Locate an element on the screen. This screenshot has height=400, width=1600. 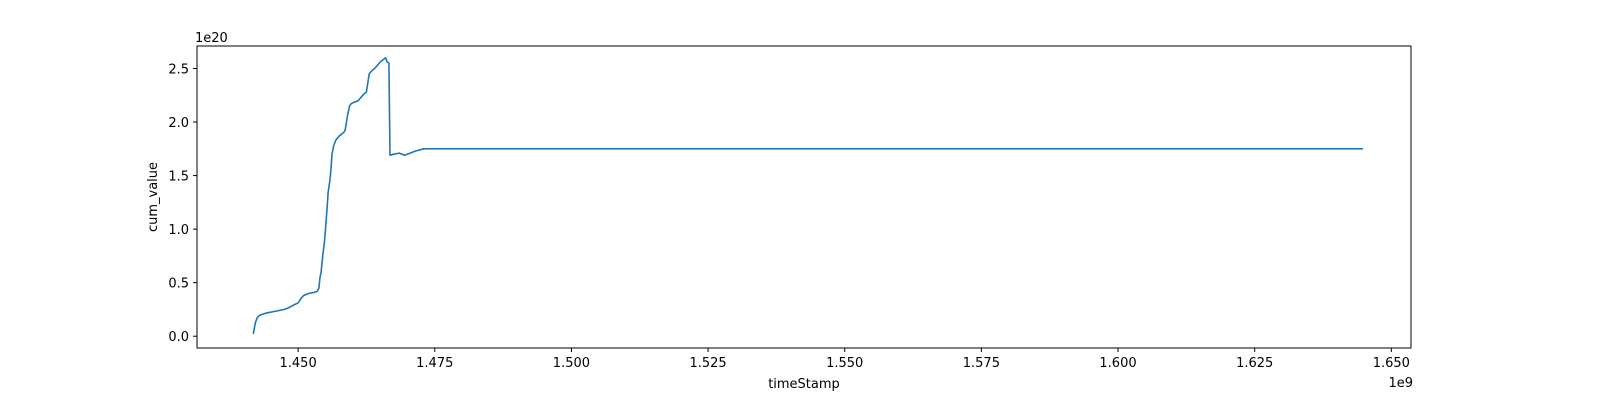
y-tick-label: 1.0 is located at coordinates (178, 230).